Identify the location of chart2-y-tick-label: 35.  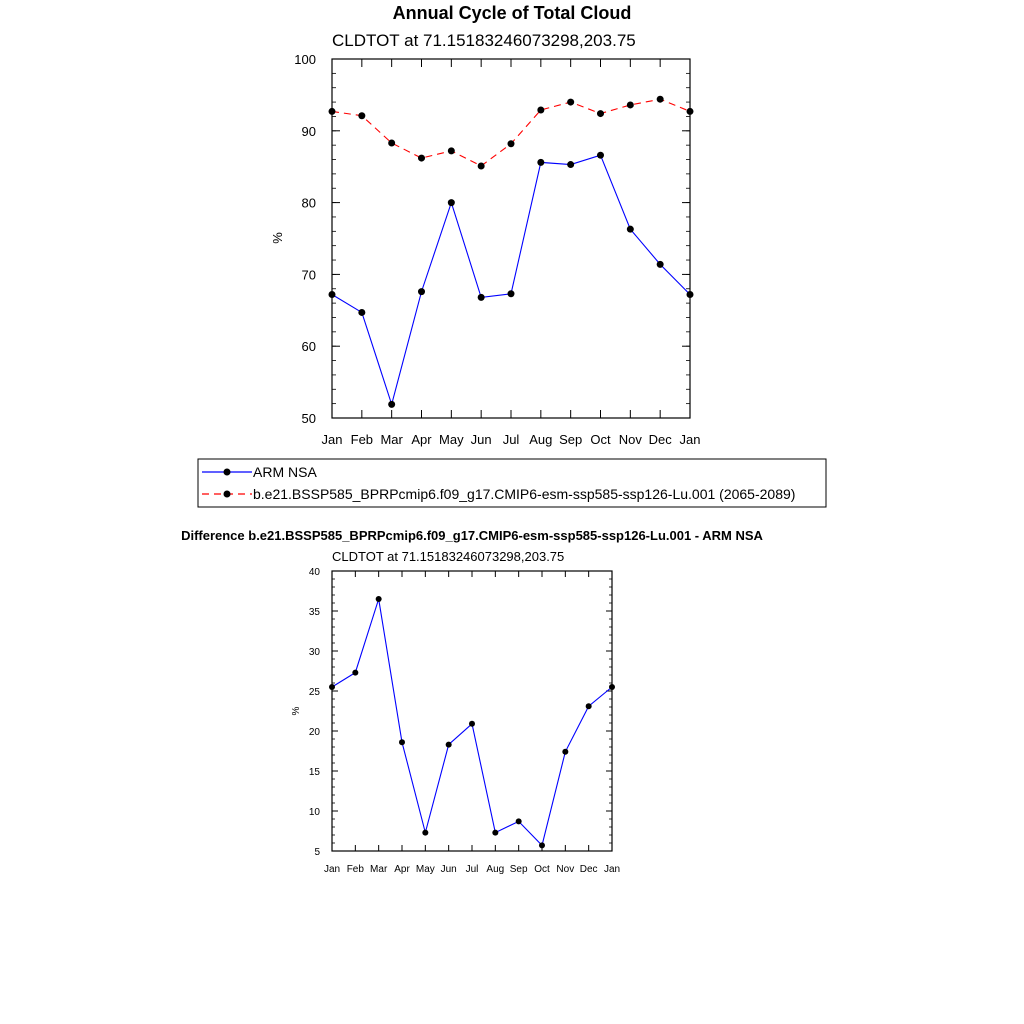
(315, 612).